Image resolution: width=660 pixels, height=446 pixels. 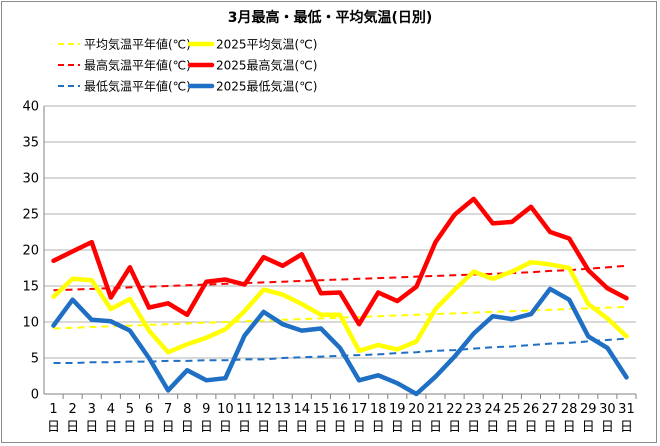 What do you see at coordinates (266, 44) in the screenshot?
I see `legend-label: 2025平均気温(℃)` at bounding box center [266, 44].